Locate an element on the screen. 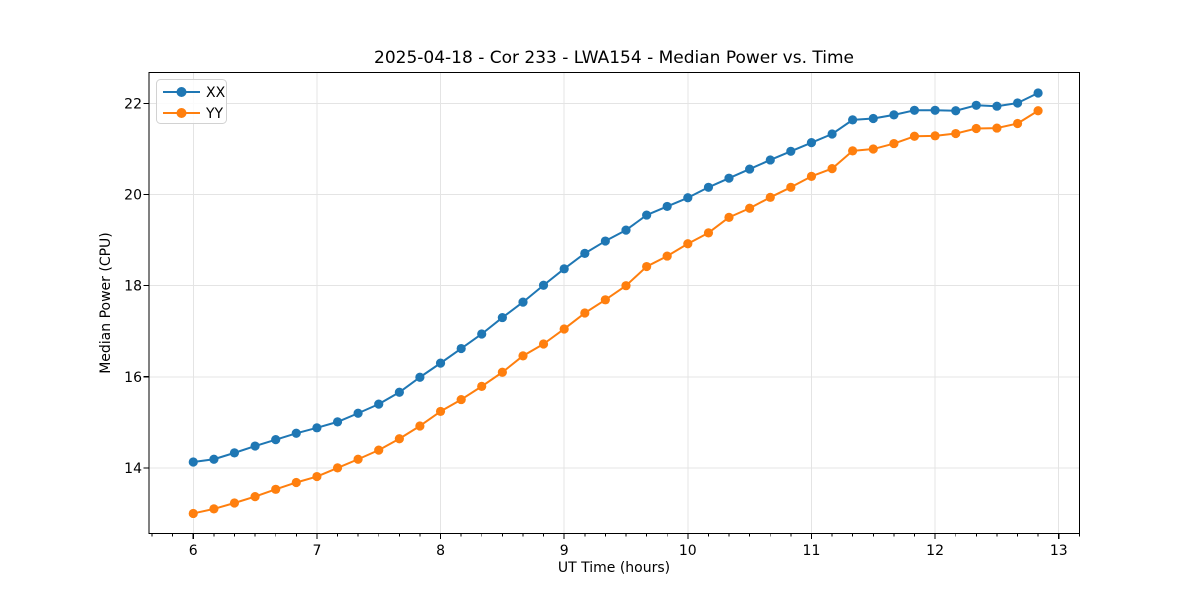 This screenshot has width=1200, height=600. y-tick-label: 16 is located at coordinates (133, 378).